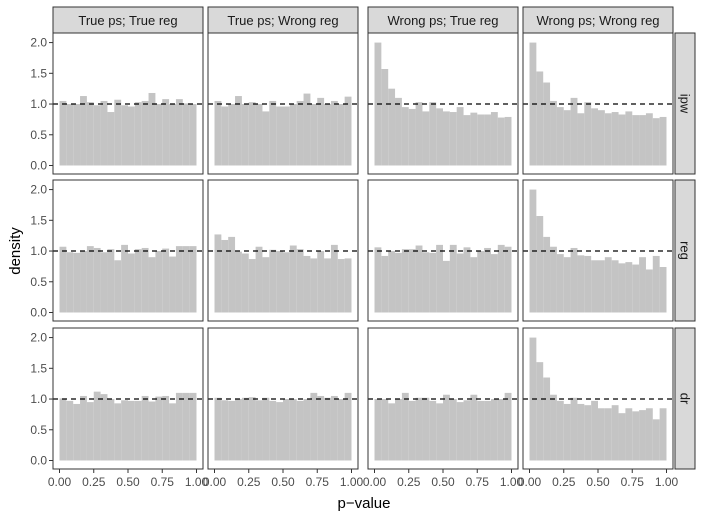  What do you see at coordinates (38, 338) in the screenshot?
I see `y-tick-label: 2.0` at bounding box center [38, 338].